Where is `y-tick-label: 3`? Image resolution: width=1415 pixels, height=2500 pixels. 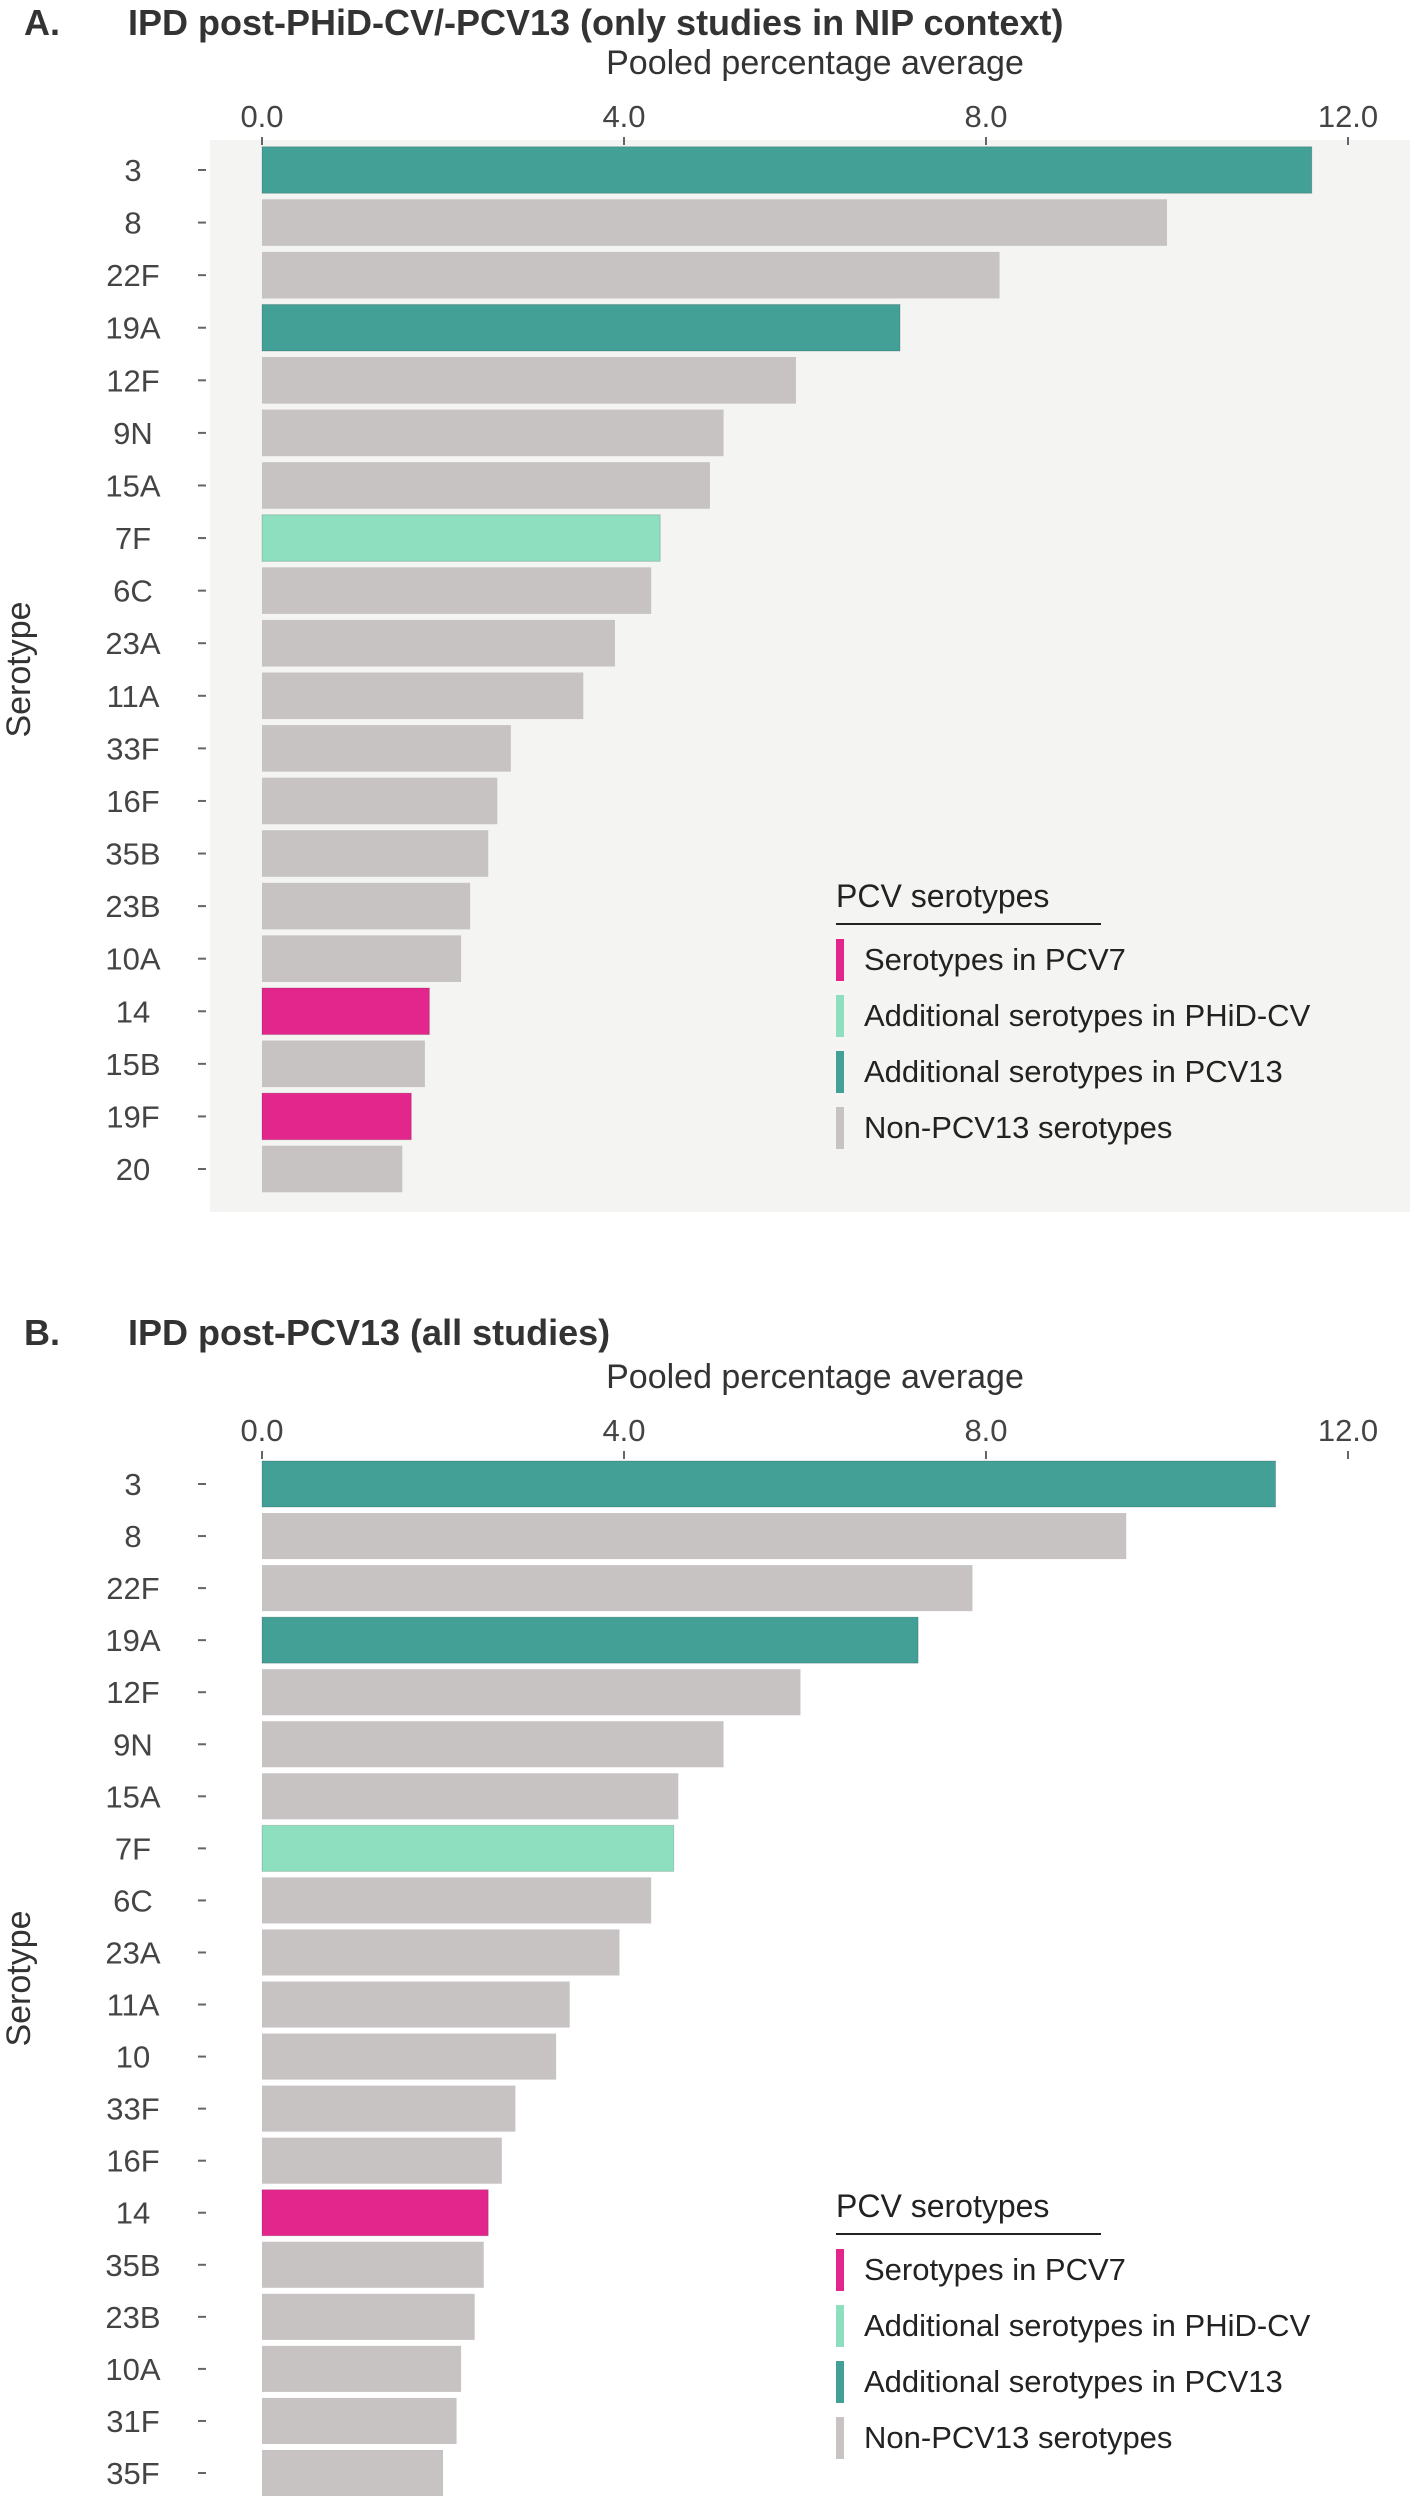 y-tick-label: 3 is located at coordinates (132, 170).